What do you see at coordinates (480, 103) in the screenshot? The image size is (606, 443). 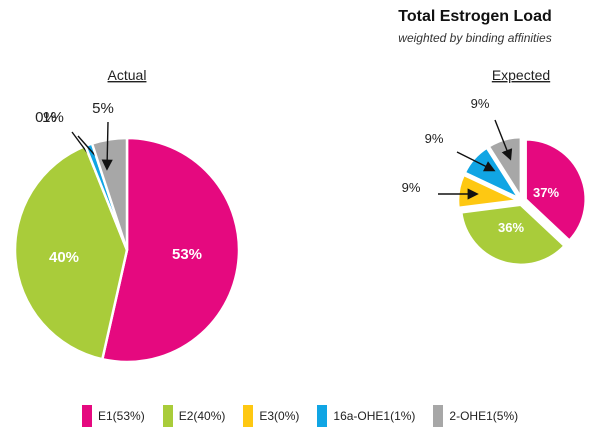 I see `pie-label-expected-2-ohe1: 9%` at bounding box center [480, 103].